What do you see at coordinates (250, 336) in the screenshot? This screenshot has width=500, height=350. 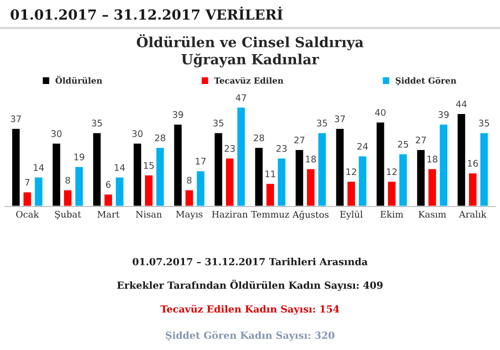 I see `text: Şiddet Gören Kadın Sayısı: 320` at bounding box center [250, 336].